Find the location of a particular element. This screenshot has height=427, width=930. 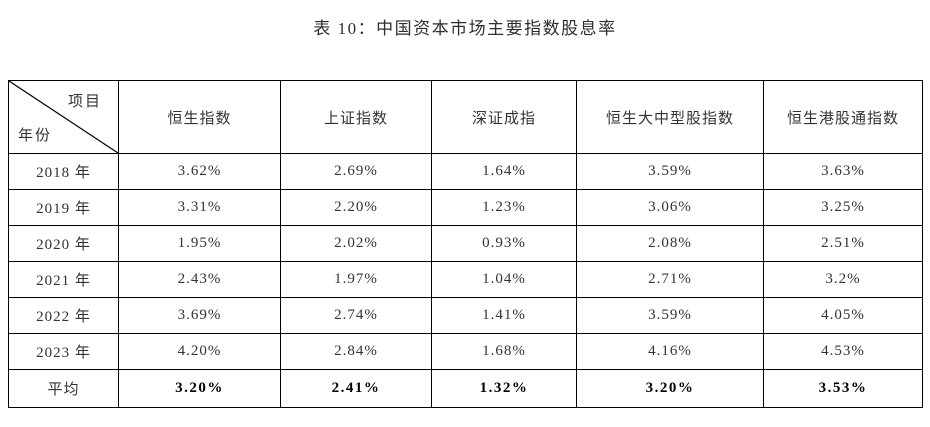

value-cell: 1.23% is located at coordinates (504, 207).